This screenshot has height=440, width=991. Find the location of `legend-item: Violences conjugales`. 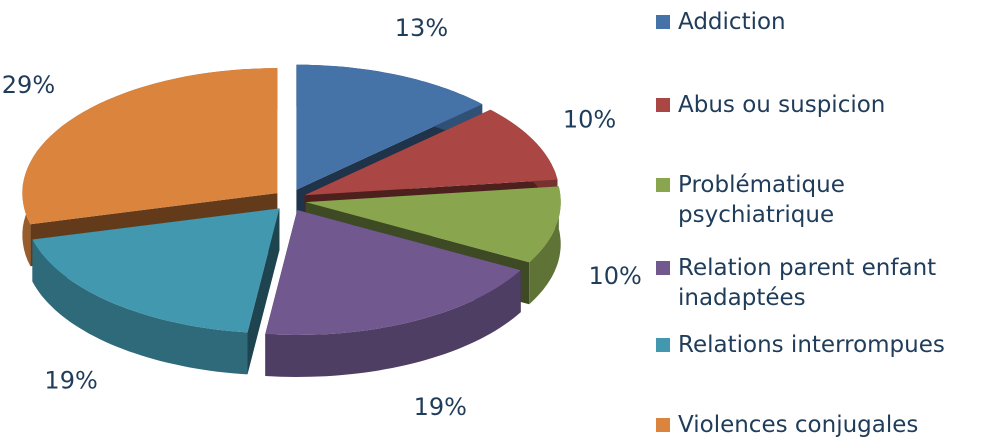

legend-item: Violences conjugales is located at coordinates (821, 425).